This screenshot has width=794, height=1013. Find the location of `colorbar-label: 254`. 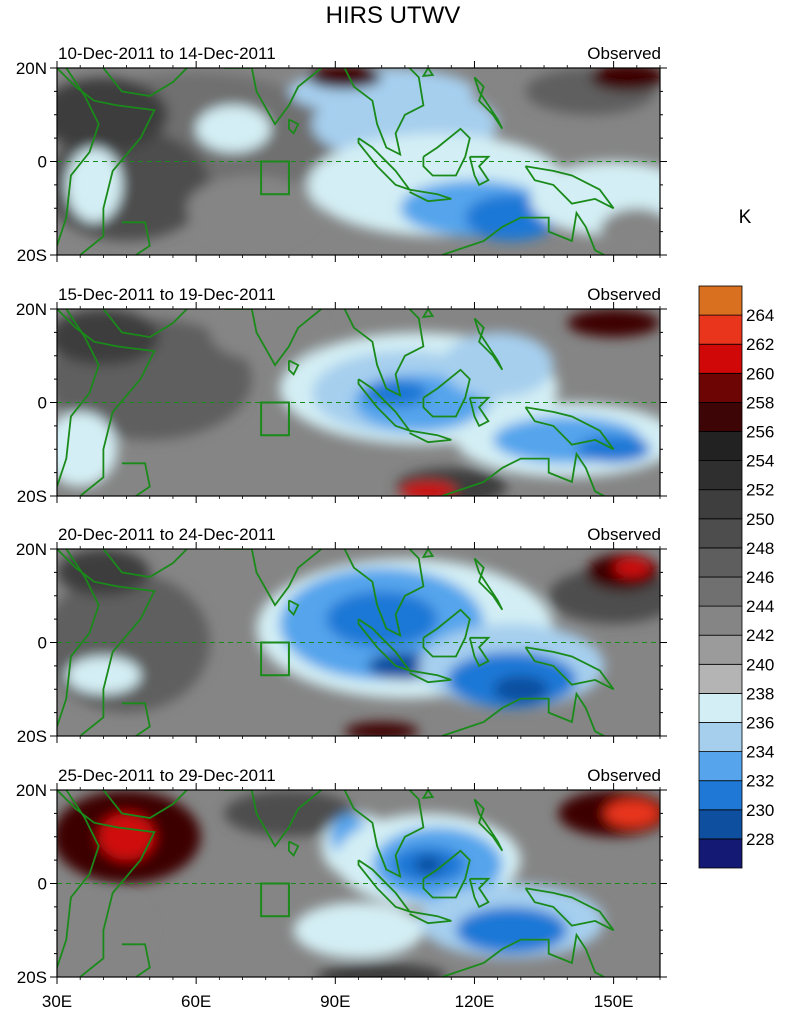

colorbar-label: 254 is located at coordinates (760, 461).